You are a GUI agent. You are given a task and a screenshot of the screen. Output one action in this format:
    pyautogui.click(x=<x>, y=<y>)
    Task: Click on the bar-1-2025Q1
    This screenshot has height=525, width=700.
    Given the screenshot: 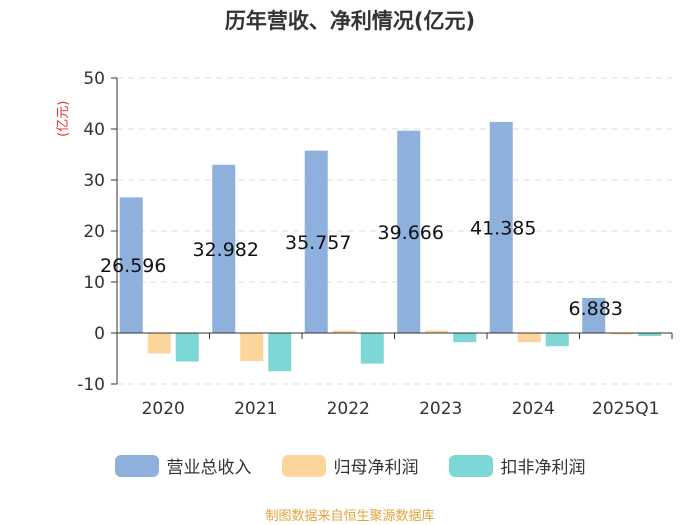 What is the action you would take?
    pyautogui.click(x=594, y=315)
    